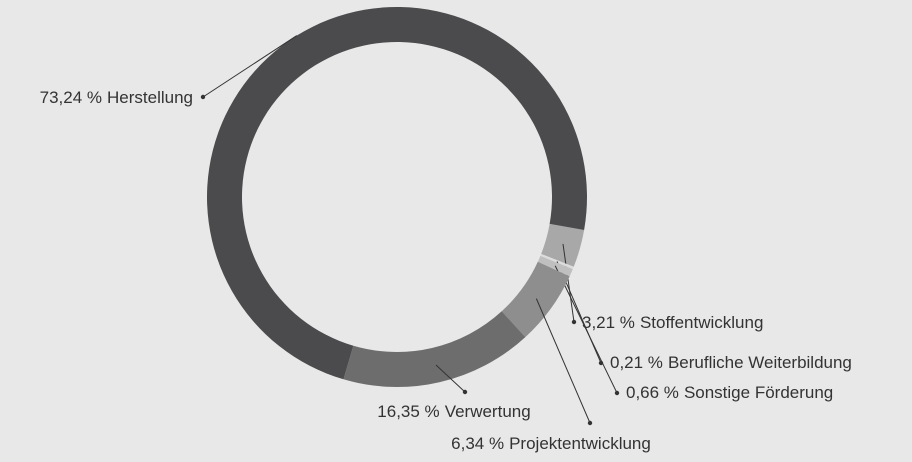  What do you see at coordinates (580, 443) in the screenshot?
I see `category-label: Projektentwicklung` at bounding box center [580, 443].